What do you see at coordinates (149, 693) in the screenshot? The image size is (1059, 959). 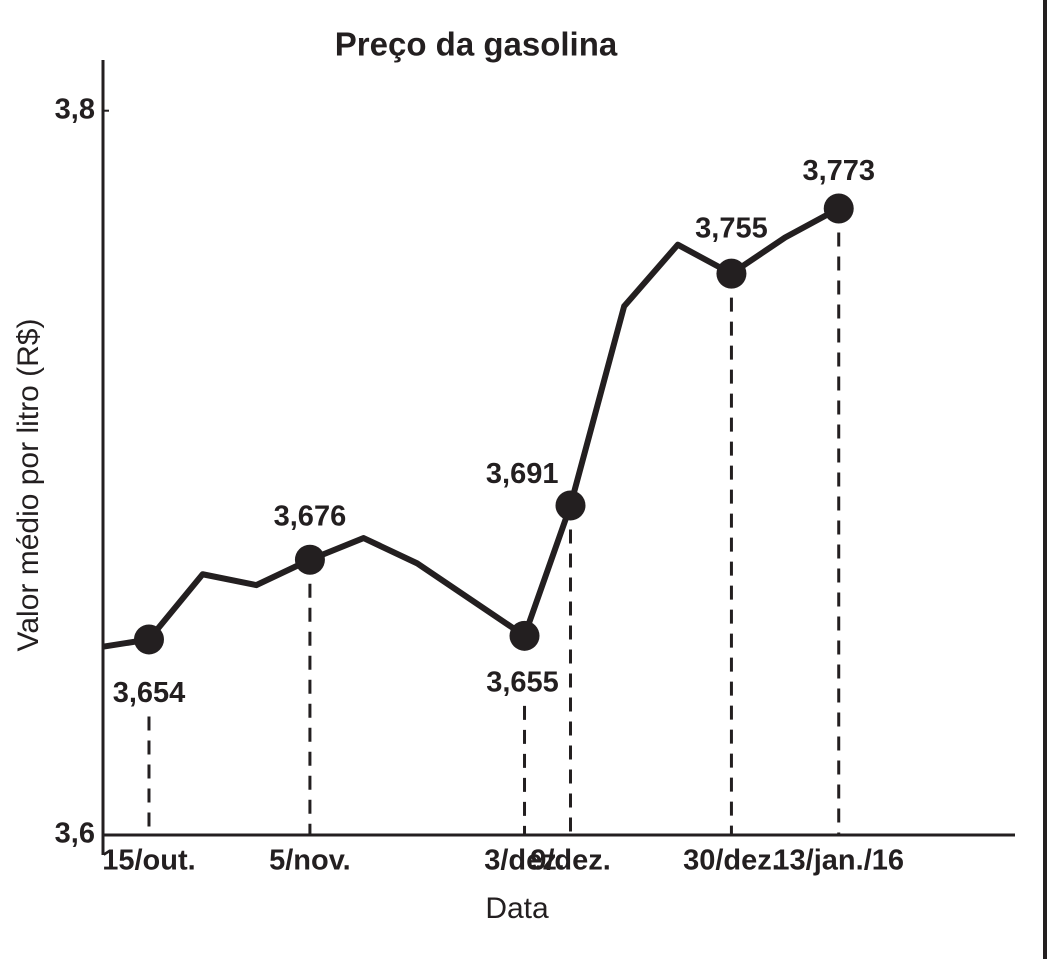 I see `value-label: 3,654` at bounding box center [149, 693].